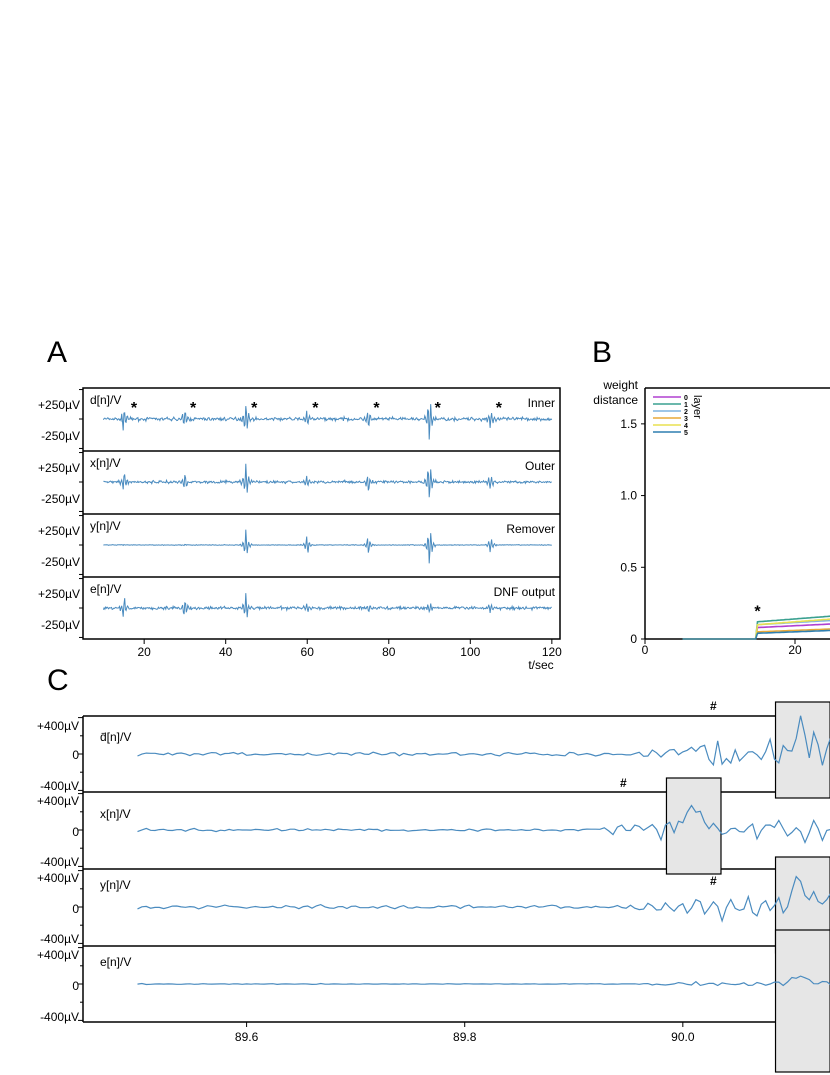 The height and width of the screenshot is (1075, 830). I want to click on panel-b-y-tick-label: 1.5, so click(628, 424).